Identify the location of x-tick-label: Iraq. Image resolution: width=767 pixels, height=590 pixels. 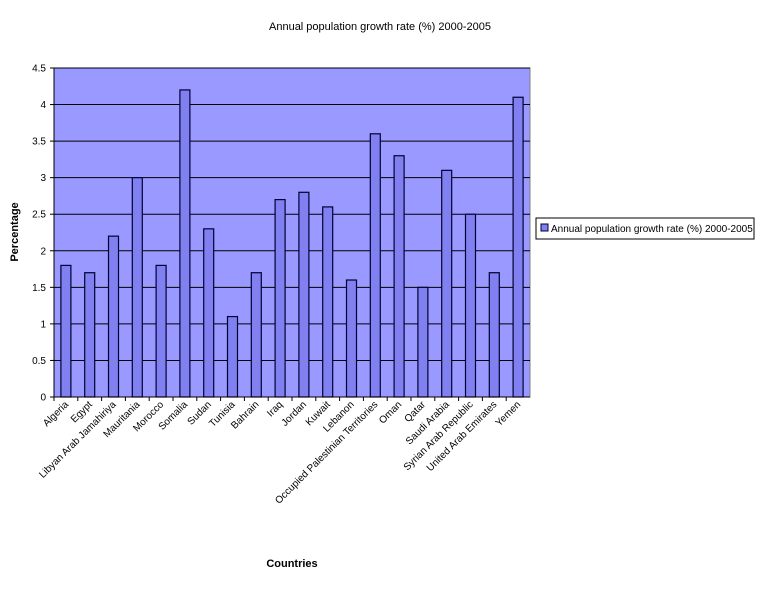
(275, 409).